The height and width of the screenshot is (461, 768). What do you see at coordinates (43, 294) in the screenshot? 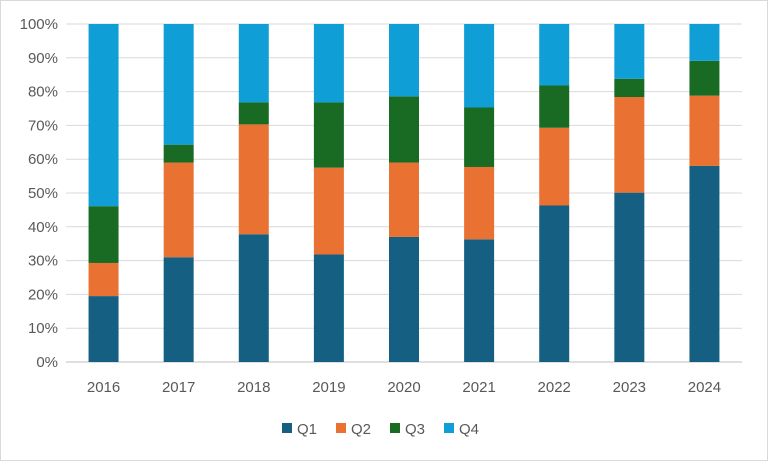
I see `y-tick-label: 20%` at bounding box center [43, 294].